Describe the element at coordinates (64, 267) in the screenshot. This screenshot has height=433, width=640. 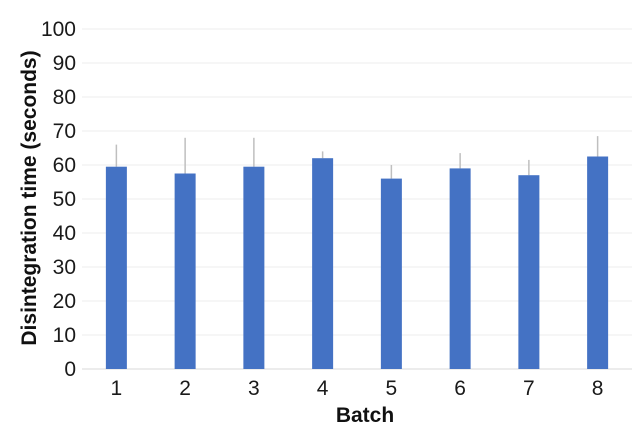
I see `y-tick-label: 30` at that location.